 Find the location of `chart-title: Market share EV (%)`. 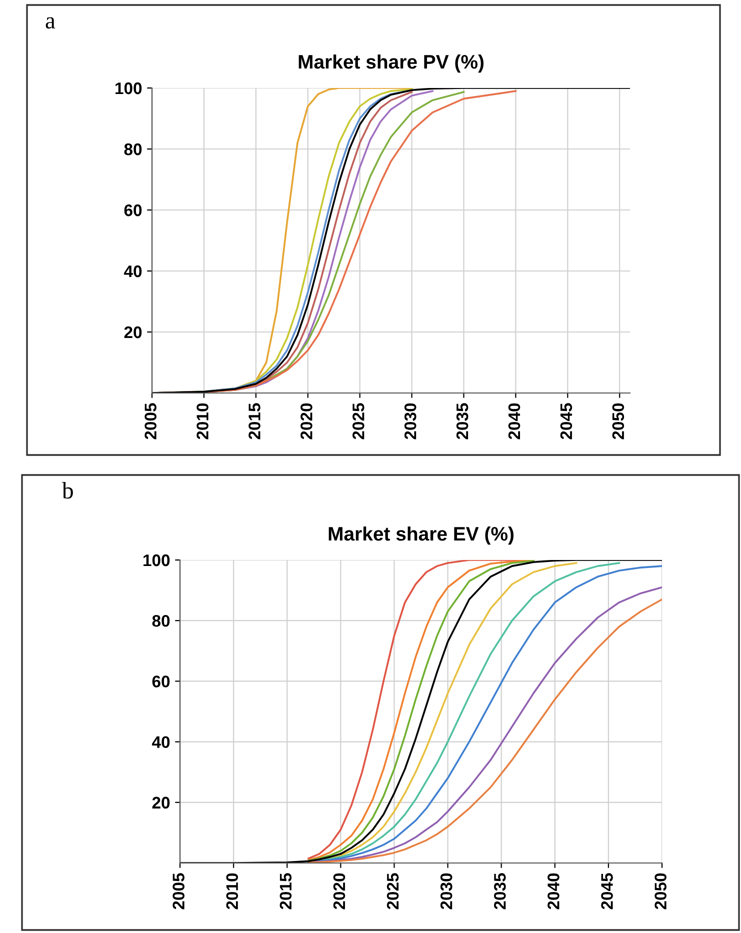

chart-title: Market share EV (%) is located at coordinates (421, 535).